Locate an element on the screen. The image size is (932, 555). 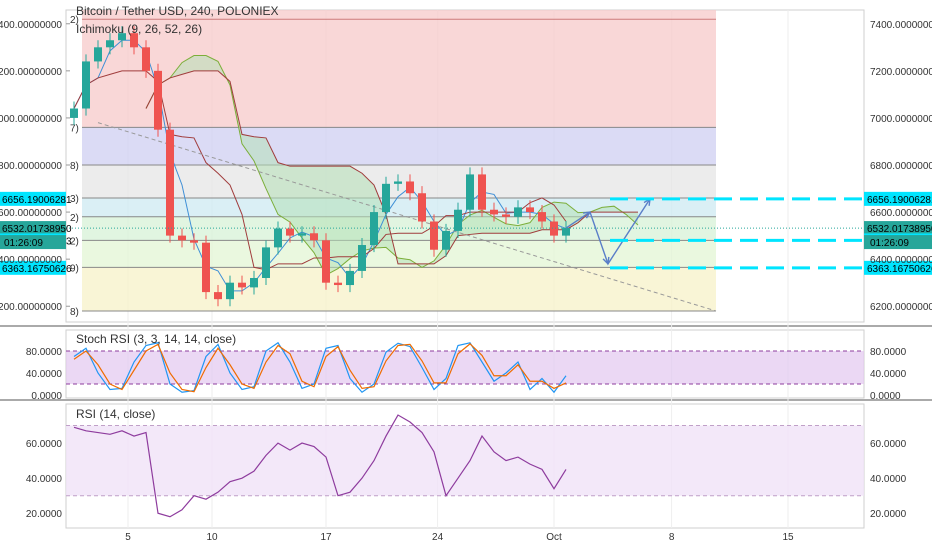
stoch-tick-left: 0.0000 is located at coordinates (46, 396).